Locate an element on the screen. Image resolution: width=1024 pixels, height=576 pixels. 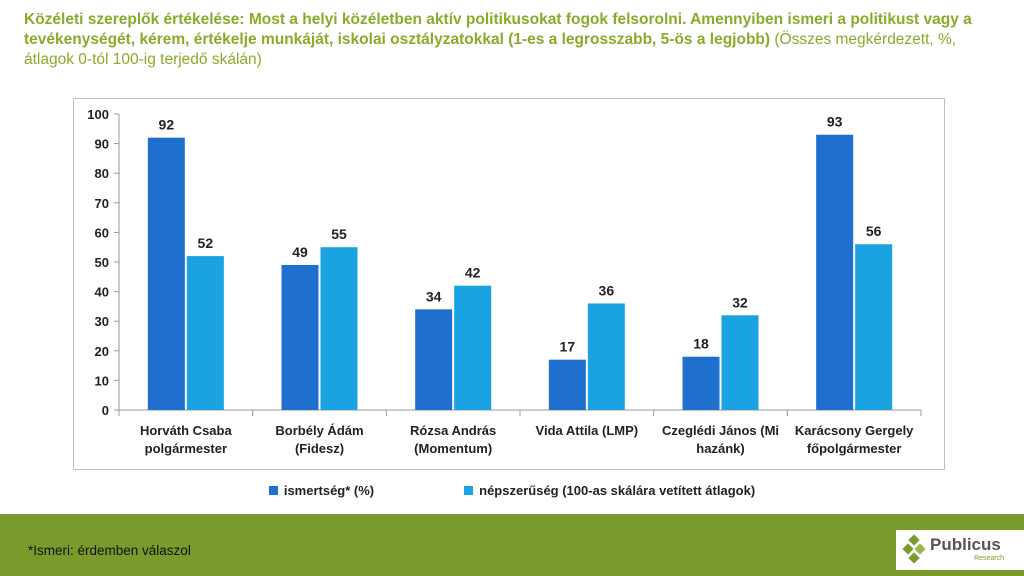
y-tick-label: 0 is located at coordinates (105, 410).